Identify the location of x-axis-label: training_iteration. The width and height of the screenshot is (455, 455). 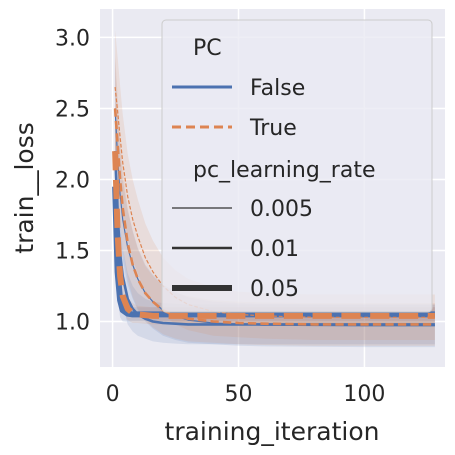
(272, 431).